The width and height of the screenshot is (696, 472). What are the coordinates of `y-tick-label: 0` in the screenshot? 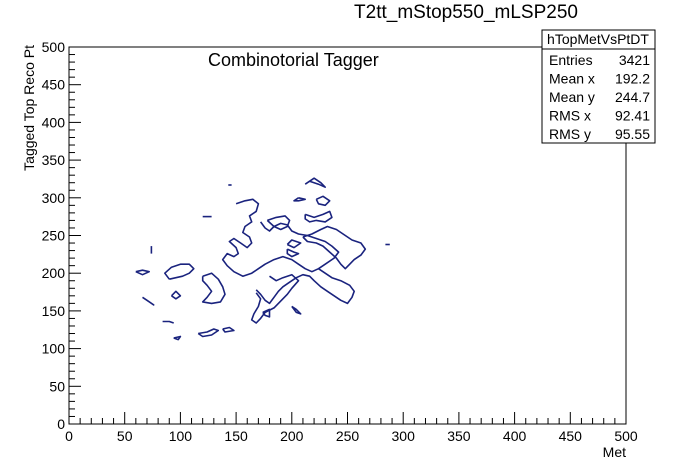 It's located at (61, 424).